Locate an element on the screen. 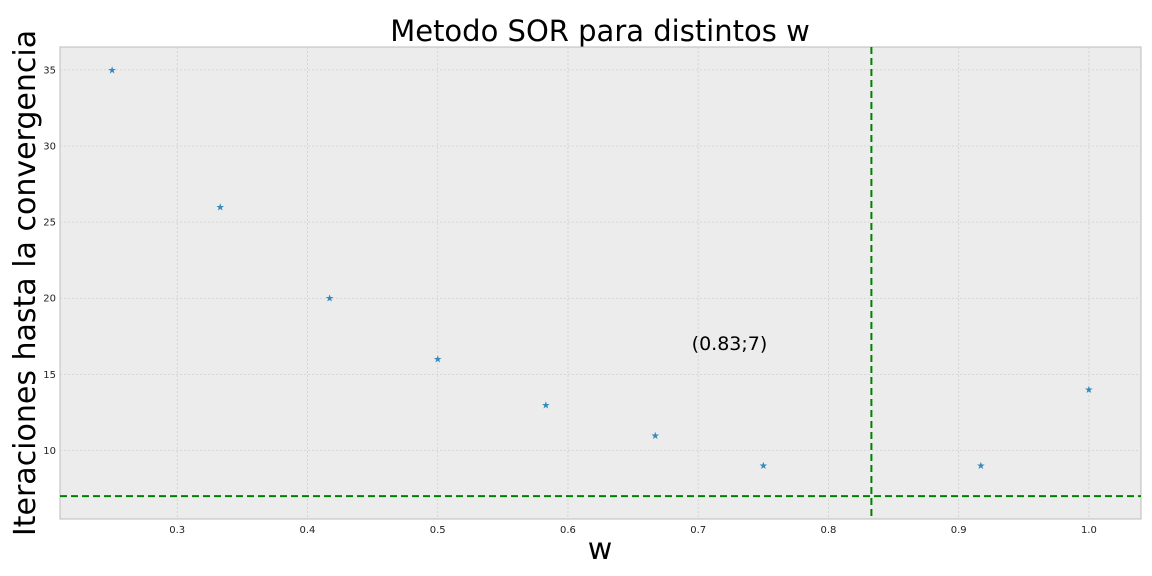  x-tick-label: 0.6 is located at coordinates (568, 530).